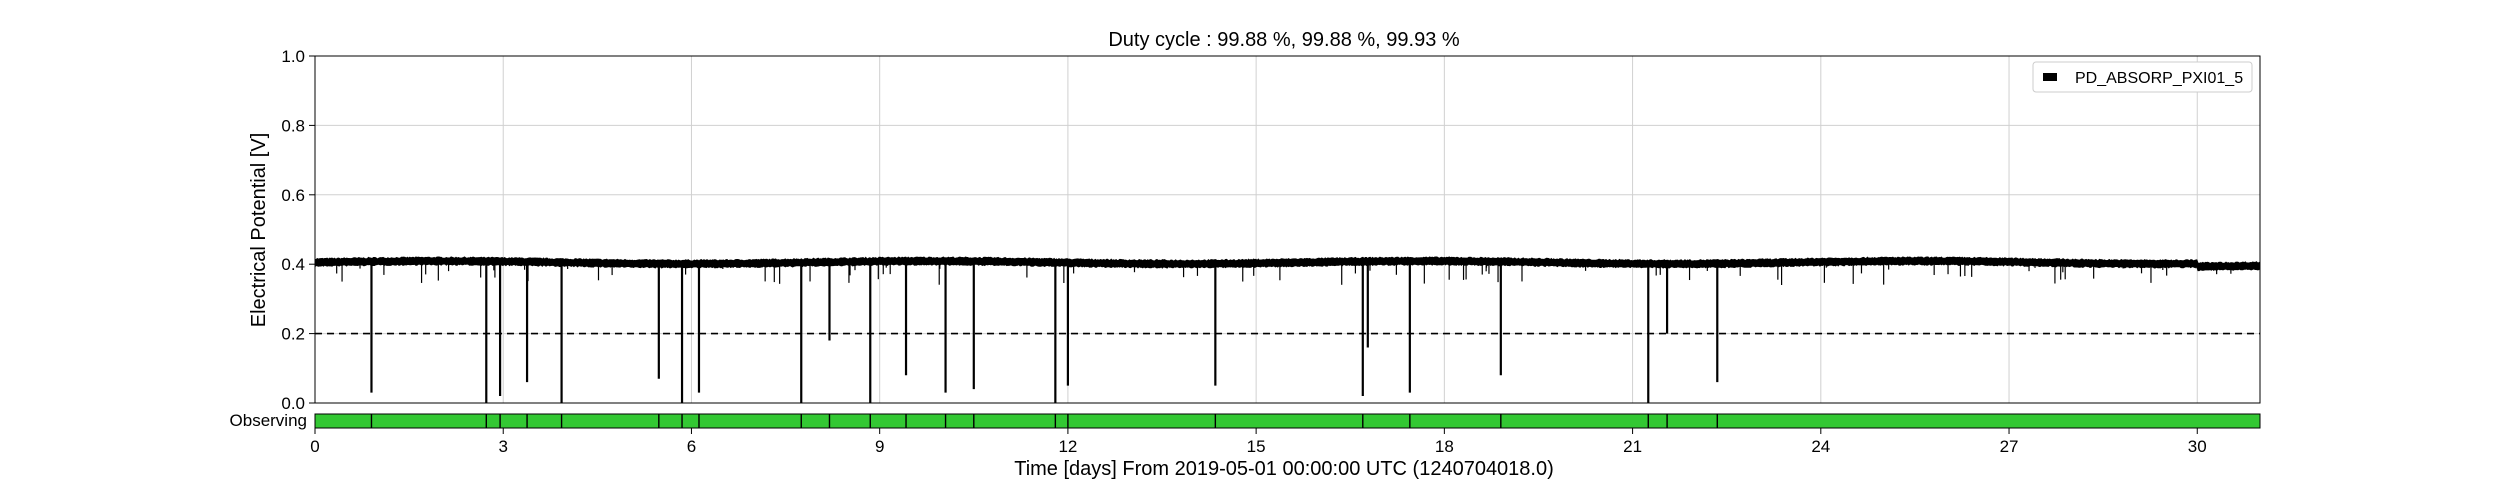 This screenshot has height=500, width=2500. What do you see at coordinates (268, 420) in the screenshot?
I see `state-bar-label: Observing` at bounding box center [268, 420].